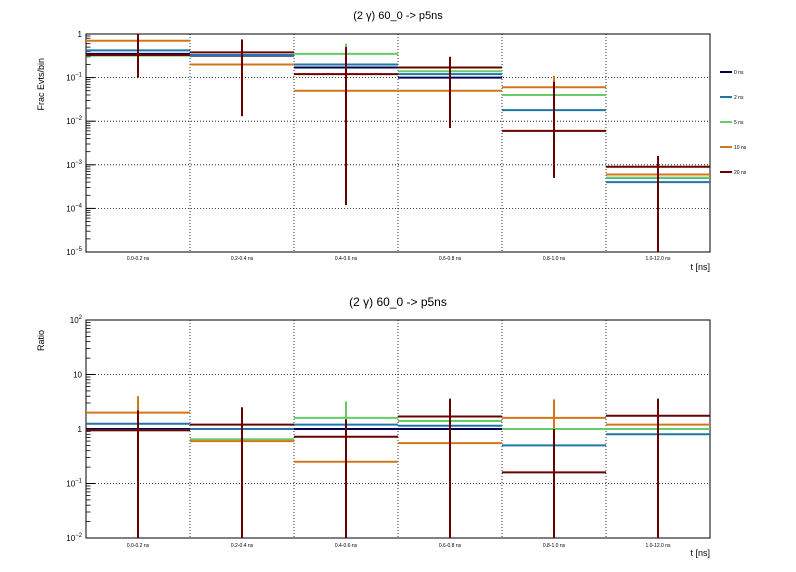  Describe the element at coordinates (76, 320) in the screenshot. I see `y-tick-label: 10²` at that location.